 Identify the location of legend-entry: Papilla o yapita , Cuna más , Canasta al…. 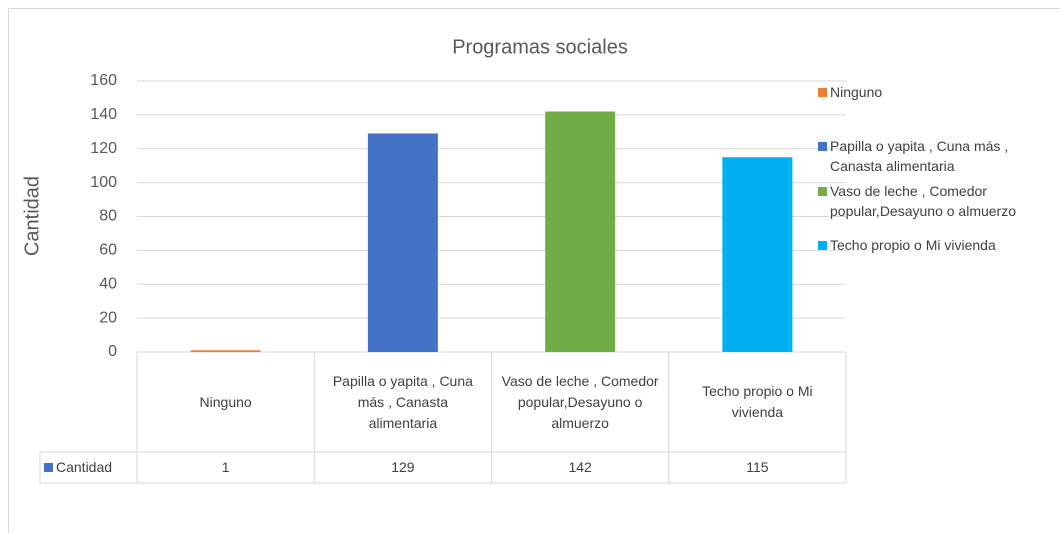
(938, 156).